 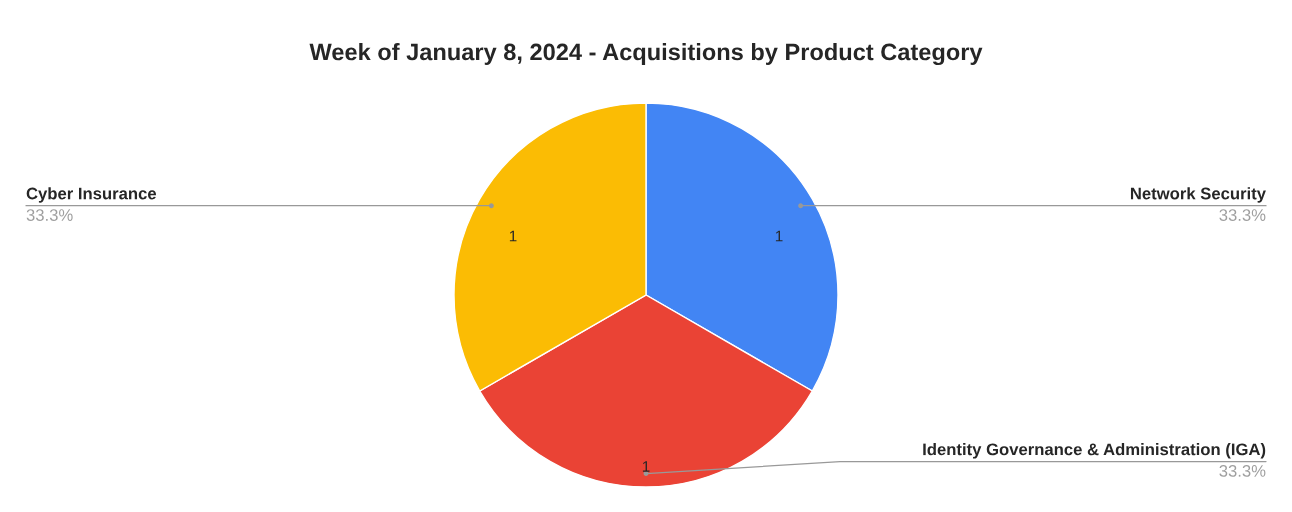 What do you see at coordinates (1094, 451) in the screenshot?
I see `slice-label: Identity Governance & Administration (IGA)` at bounding box center [1094, 451].